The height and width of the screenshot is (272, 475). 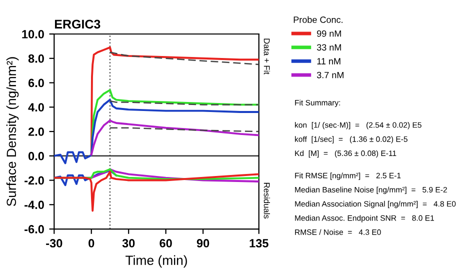 What do you see at coordinates (91, 243) in the screenshot?
I see `x-tick-label: 0` at bounding box center [91, 243].